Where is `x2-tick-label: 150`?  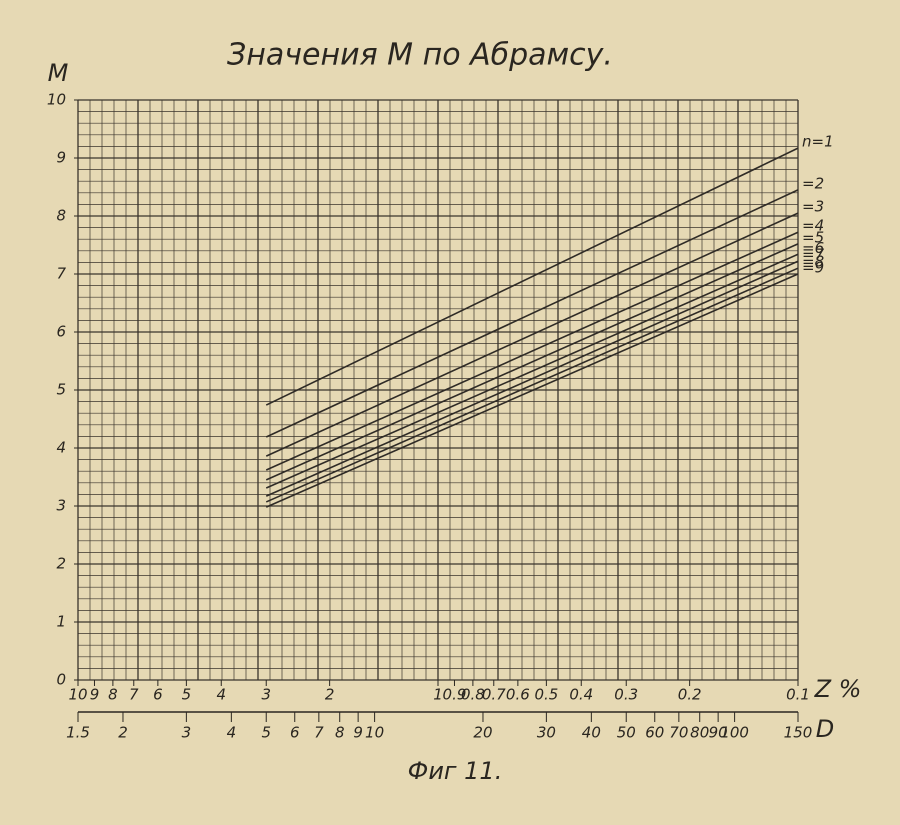 x2-tick-label: 150 is located at coordinates (798, 733).